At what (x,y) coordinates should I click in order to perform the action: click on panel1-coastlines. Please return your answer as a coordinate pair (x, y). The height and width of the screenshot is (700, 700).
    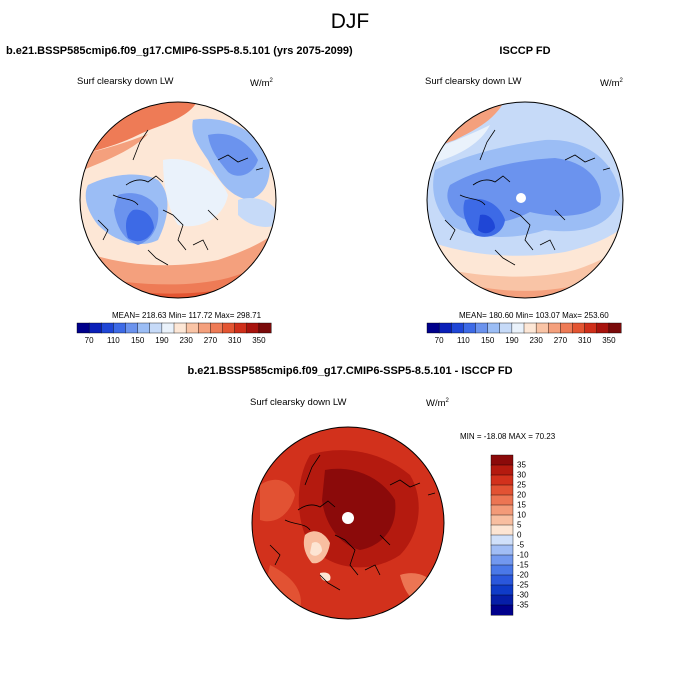
    Looking at the image, I should click on (180, 197).